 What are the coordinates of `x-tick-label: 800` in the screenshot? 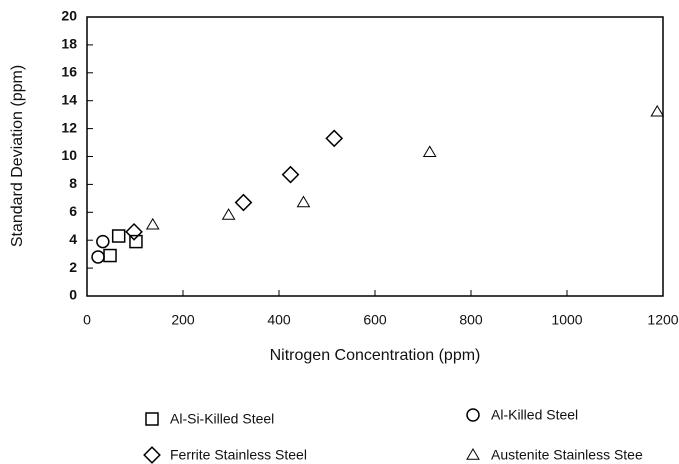 It's located at (471, 320).